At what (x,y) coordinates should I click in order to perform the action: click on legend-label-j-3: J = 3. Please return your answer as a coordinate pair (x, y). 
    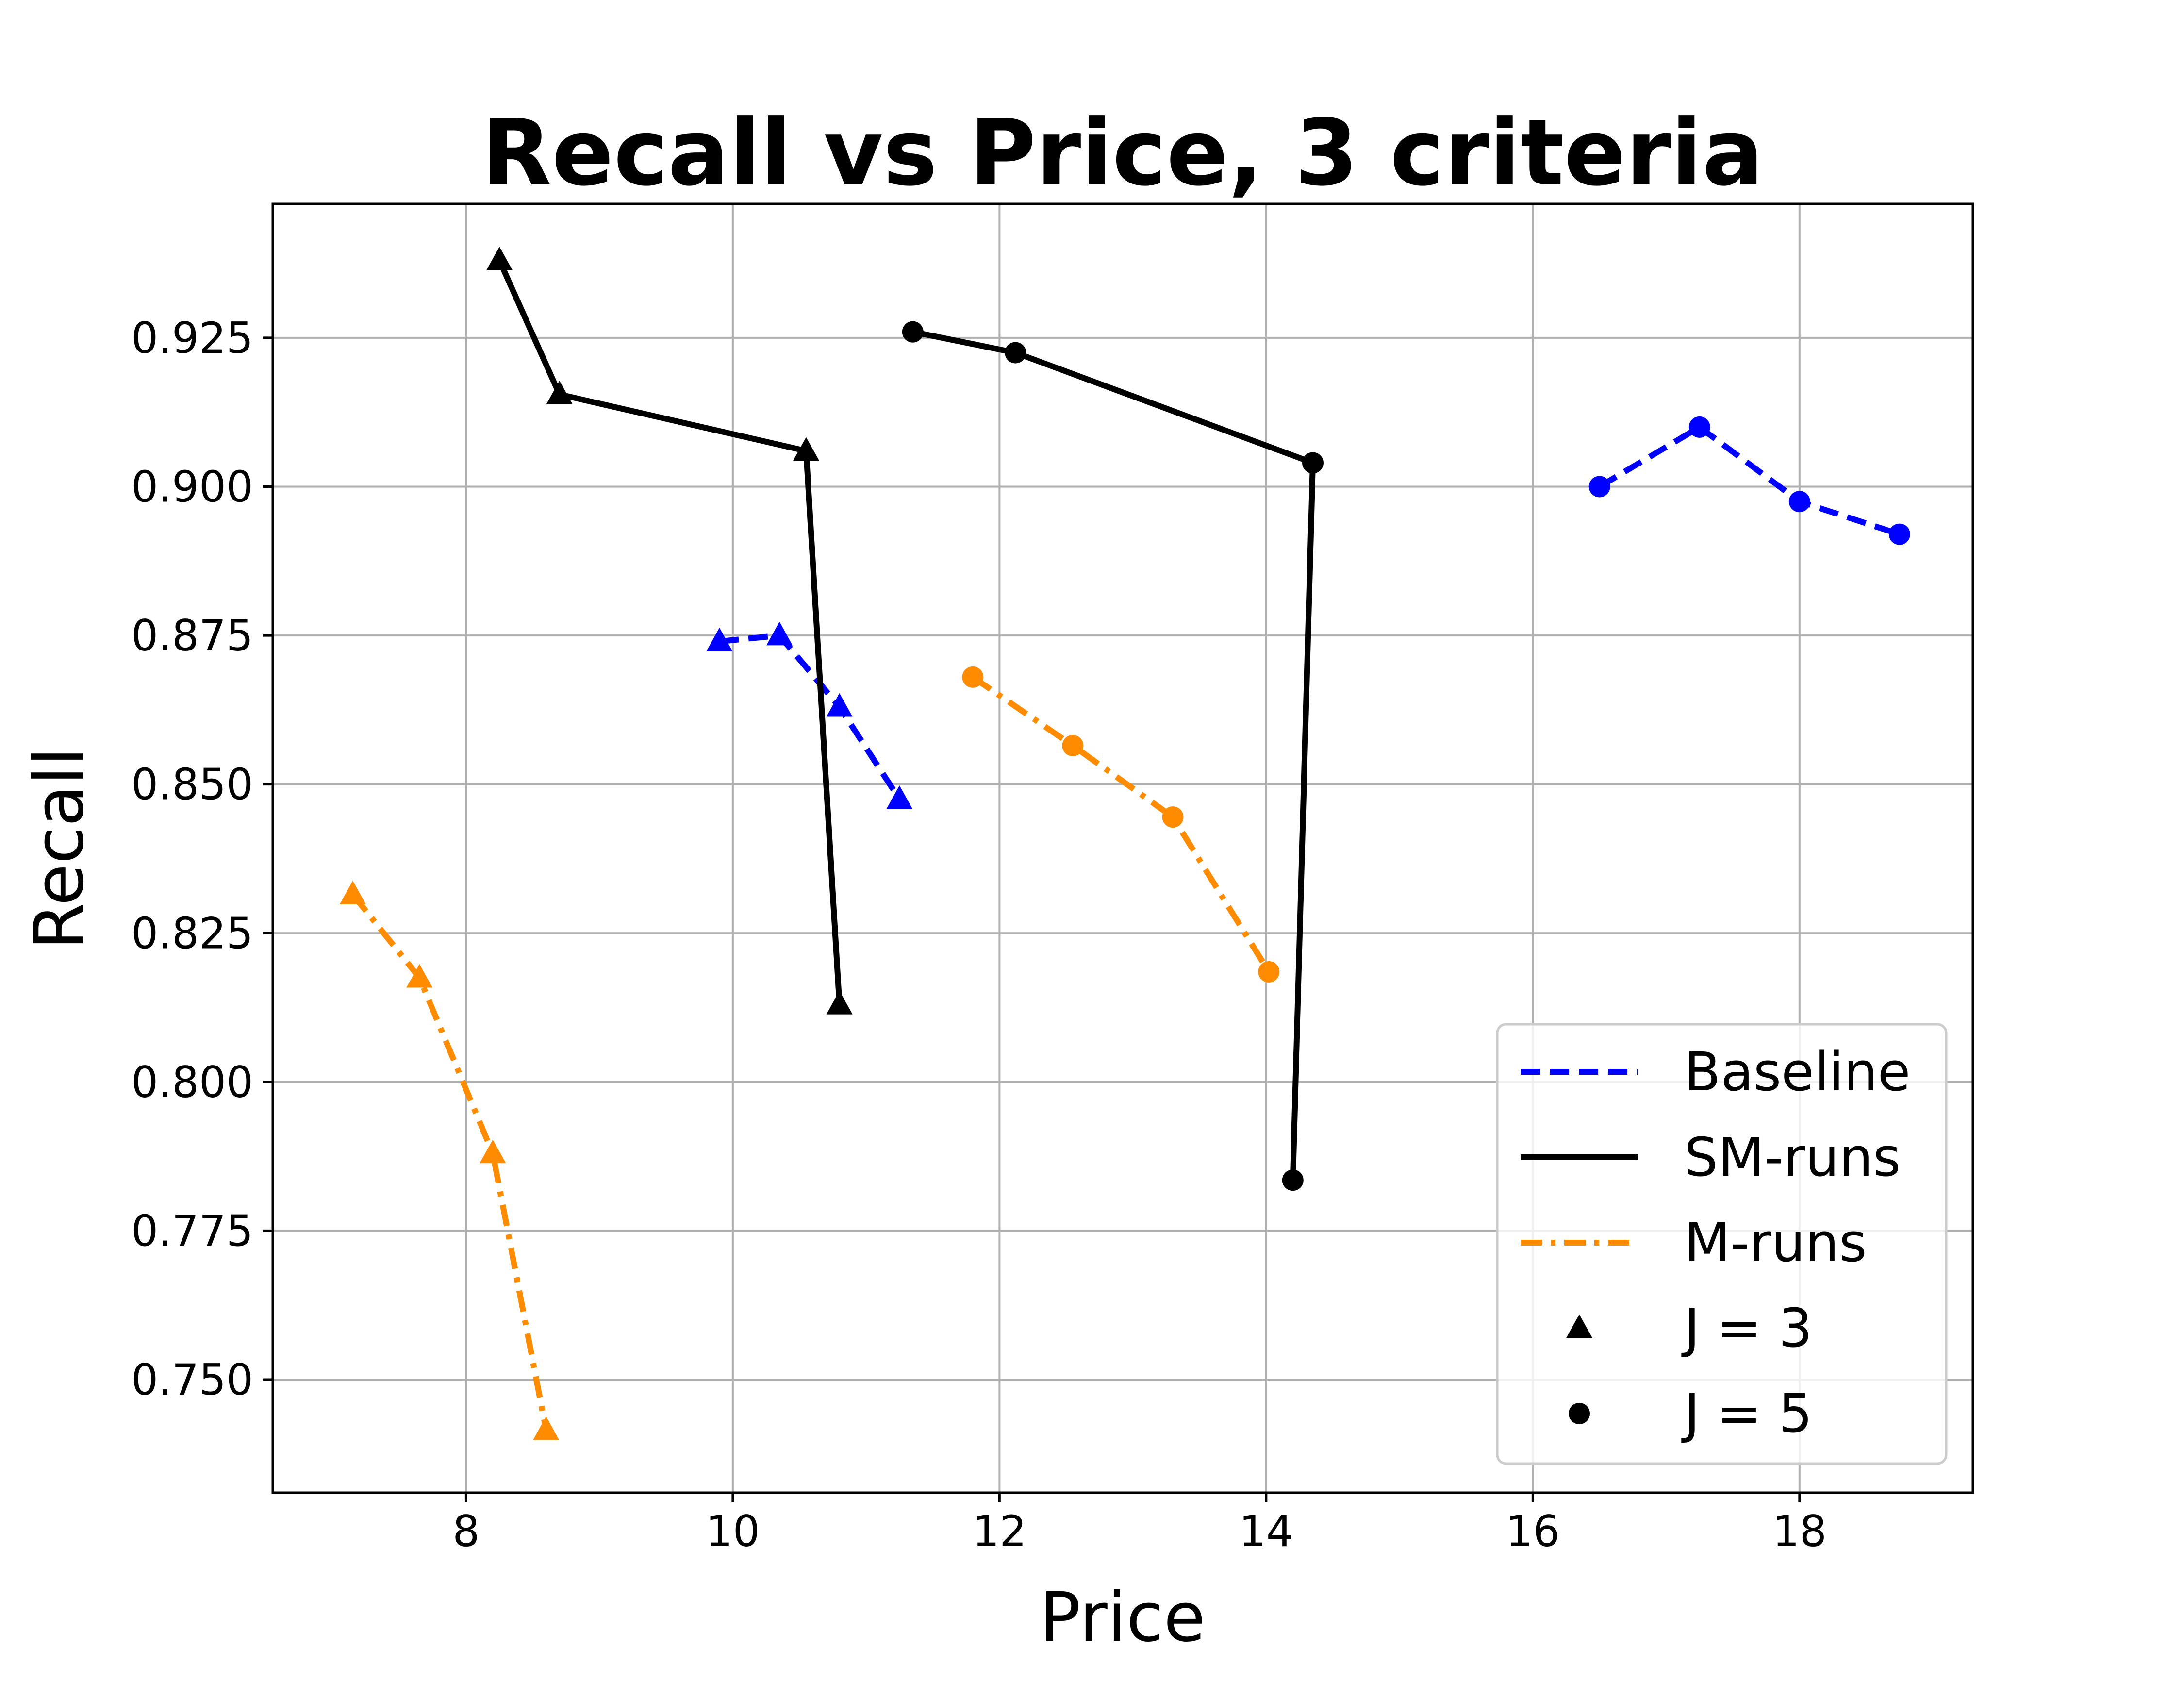
    Looking at the image, I should click on (1747, 1328).